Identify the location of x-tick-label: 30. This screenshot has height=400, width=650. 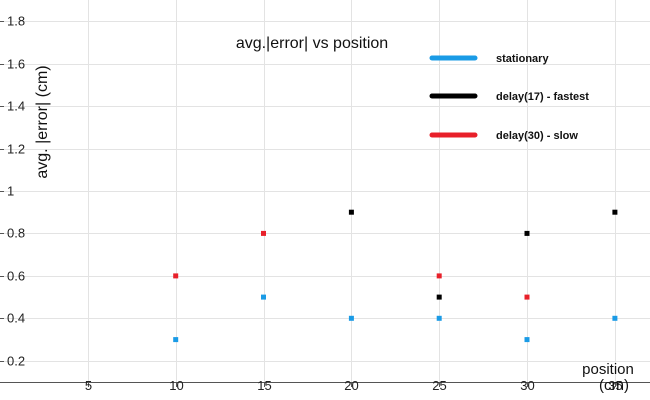
(527, 385).